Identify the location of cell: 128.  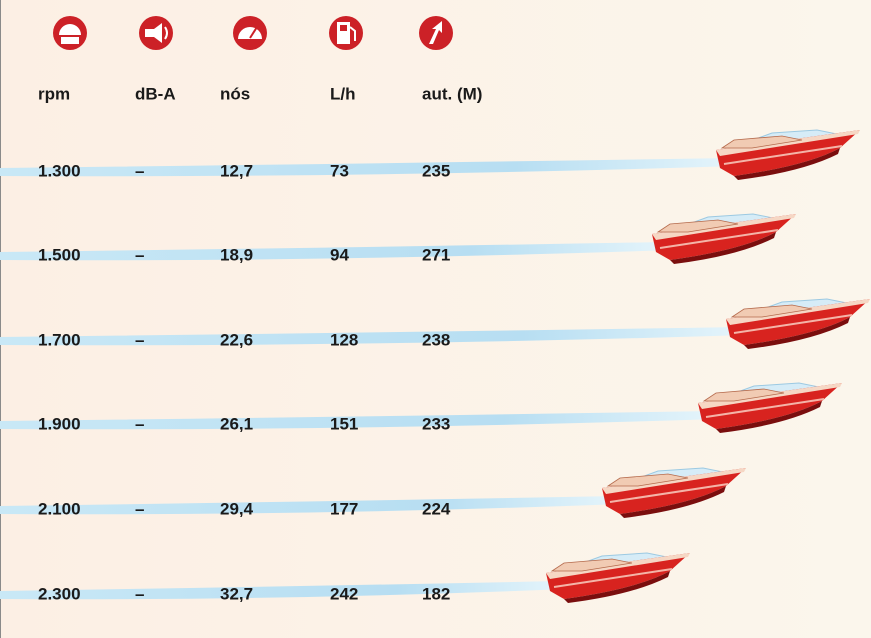
(344, 339).